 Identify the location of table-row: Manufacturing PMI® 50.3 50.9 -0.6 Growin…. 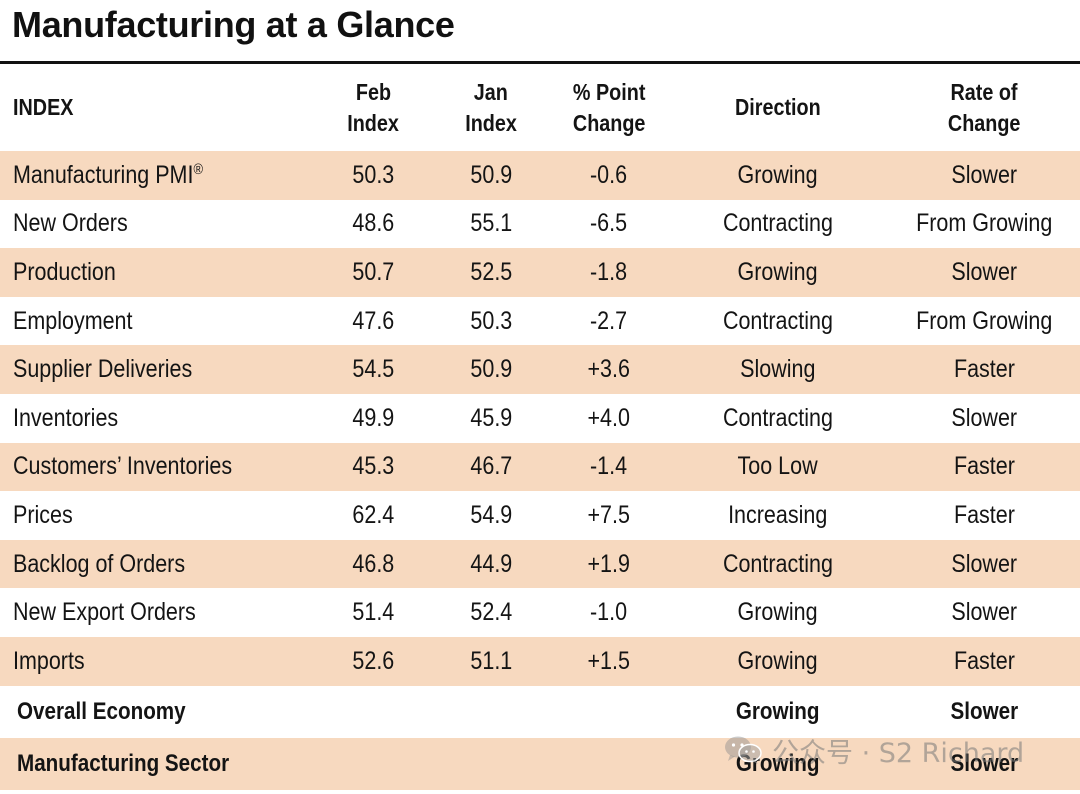
(540, 175).